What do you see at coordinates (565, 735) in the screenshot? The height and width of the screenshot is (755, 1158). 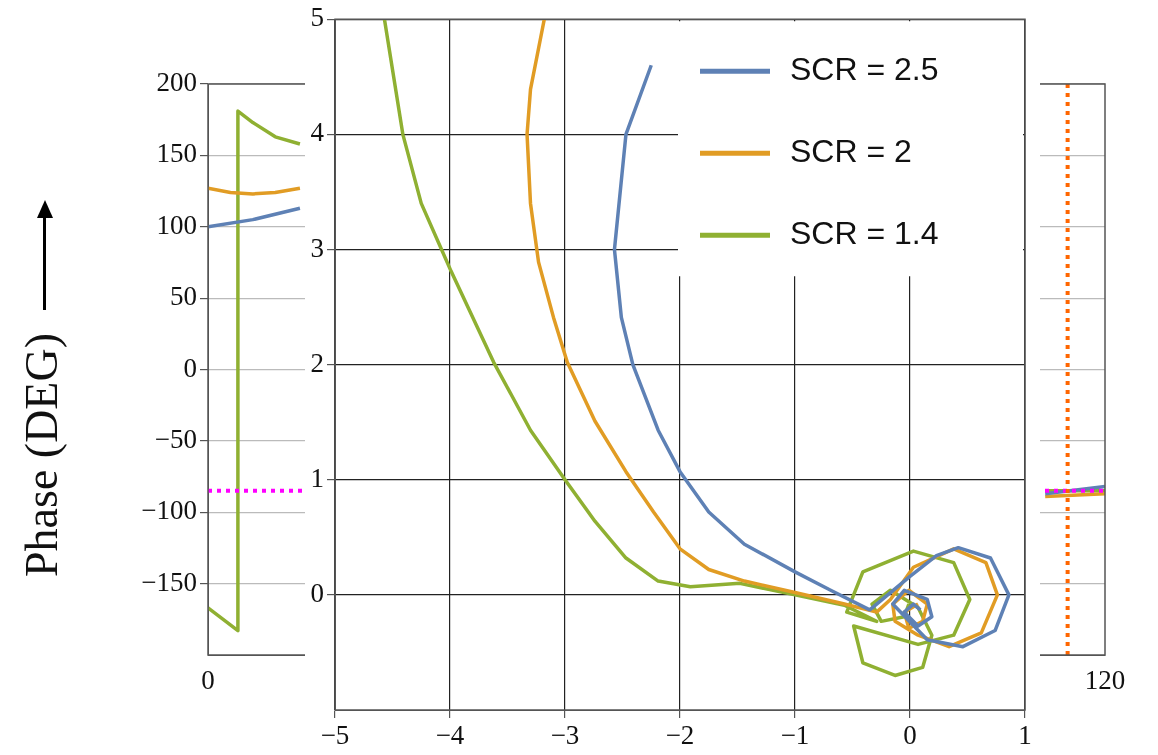 I see `x-tick-label: −3` at bounding box center [565, 735].